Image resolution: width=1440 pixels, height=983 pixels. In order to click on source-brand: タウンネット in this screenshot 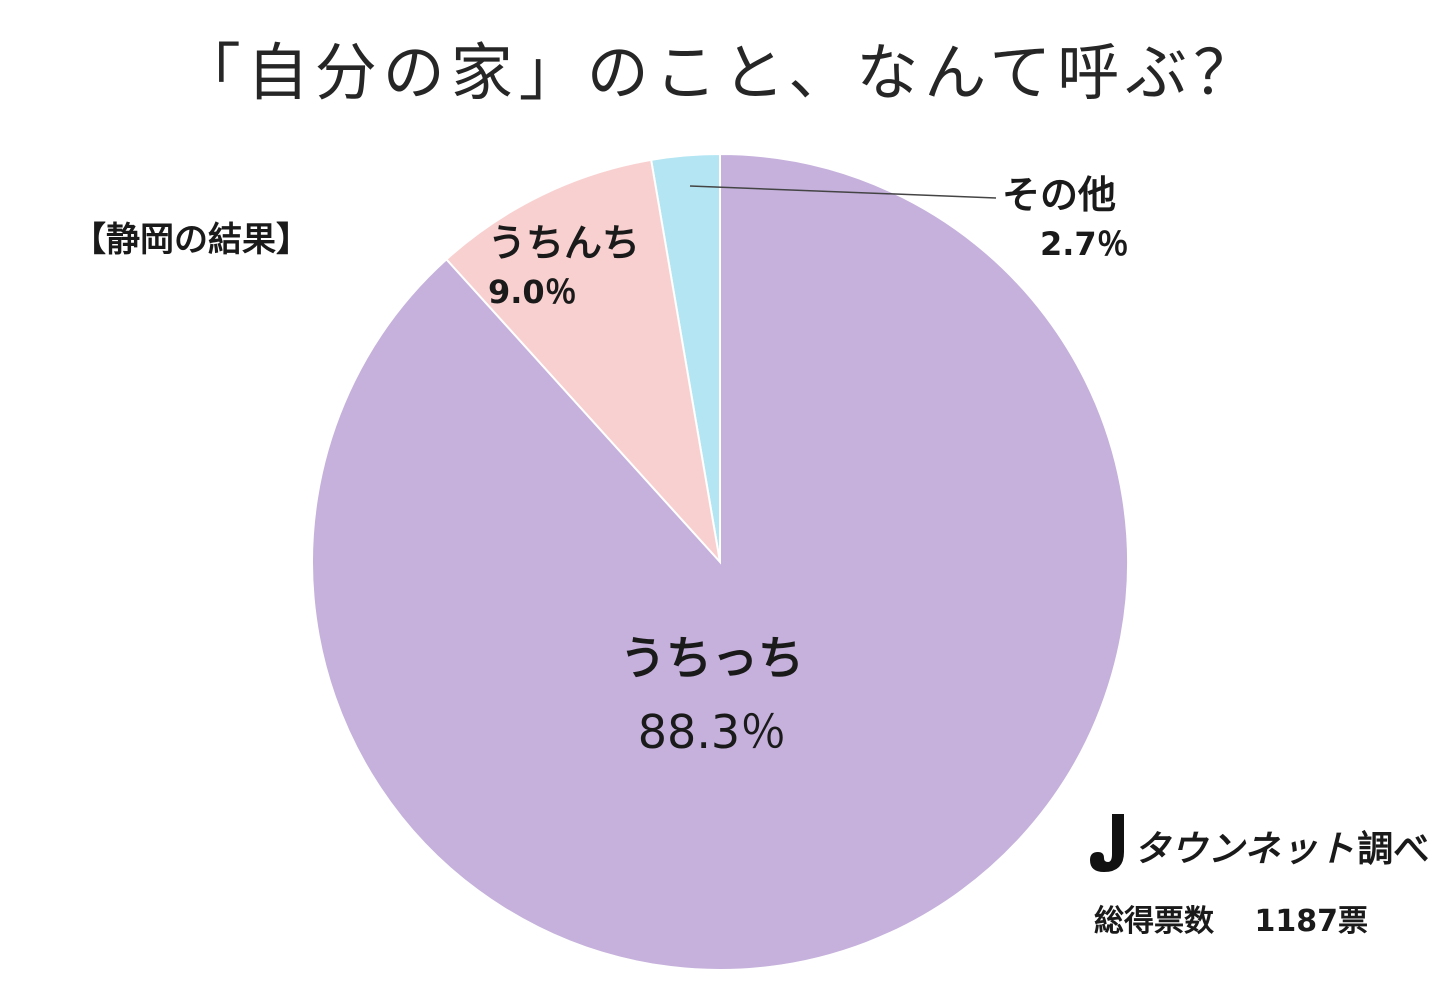, I will do `click(1245, 849)`.